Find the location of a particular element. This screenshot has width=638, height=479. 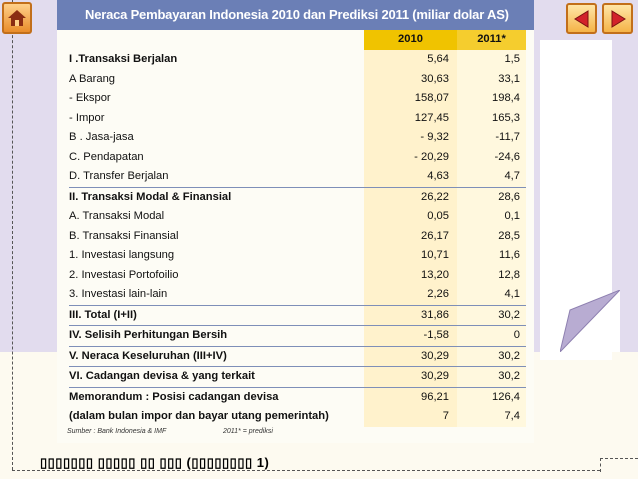

table-row: B. Transaksi Finansial 26,17 28,5 is located at coordinates (297, 236).